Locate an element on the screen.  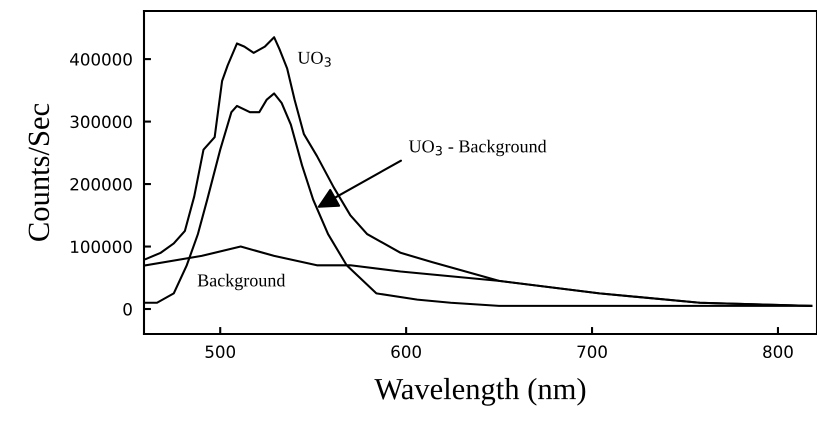
y-axis-title: Counts/Sec is located at coordinates (39, 172).